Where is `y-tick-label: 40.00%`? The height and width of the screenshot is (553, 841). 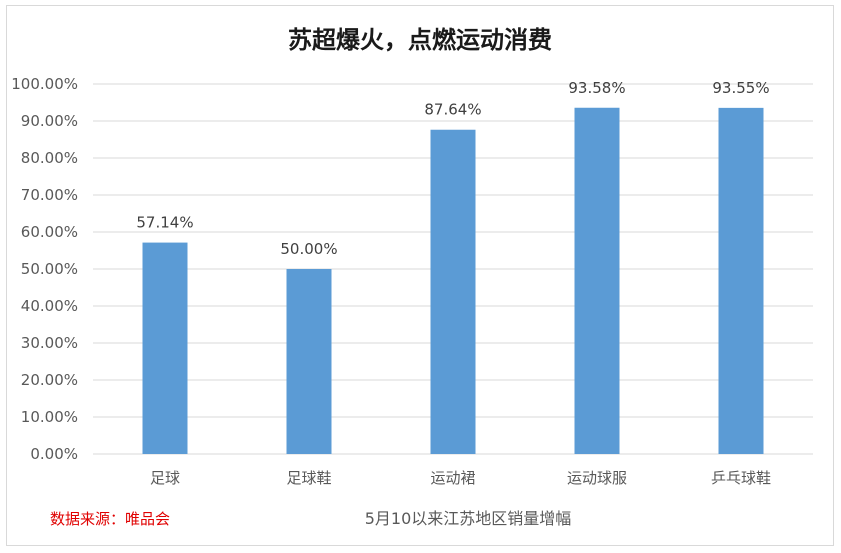
y-tick-label: 40.00% is located at coordinates (49, 306).